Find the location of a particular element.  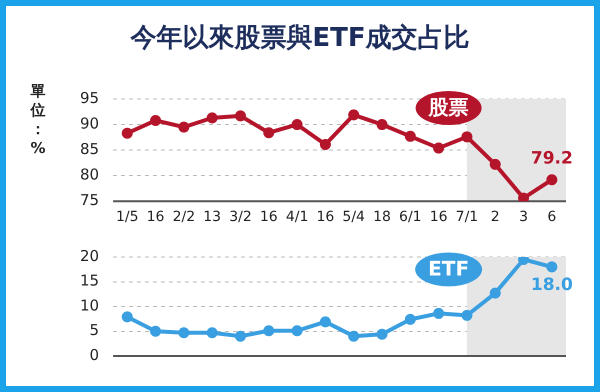

y-tick-label: 10 is located at coordinates (90, 305).